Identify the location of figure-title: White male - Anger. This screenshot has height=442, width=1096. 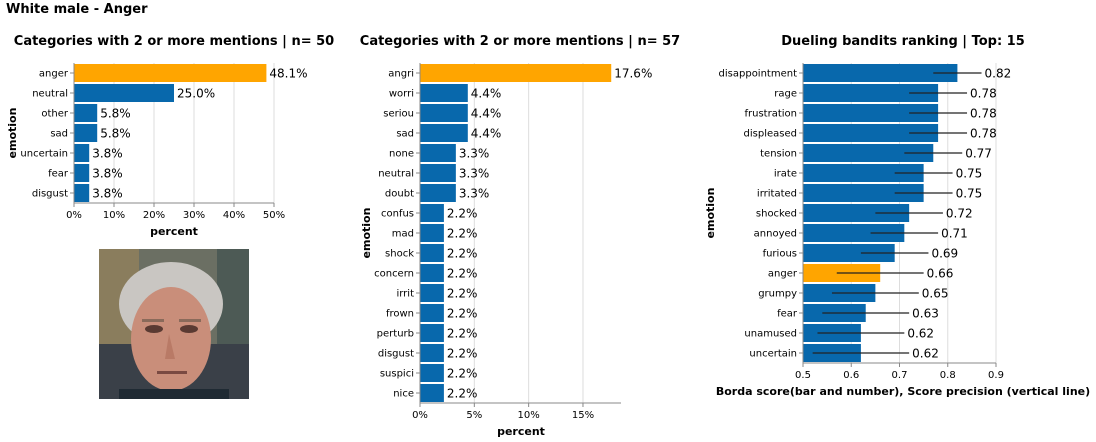
(77, 9).